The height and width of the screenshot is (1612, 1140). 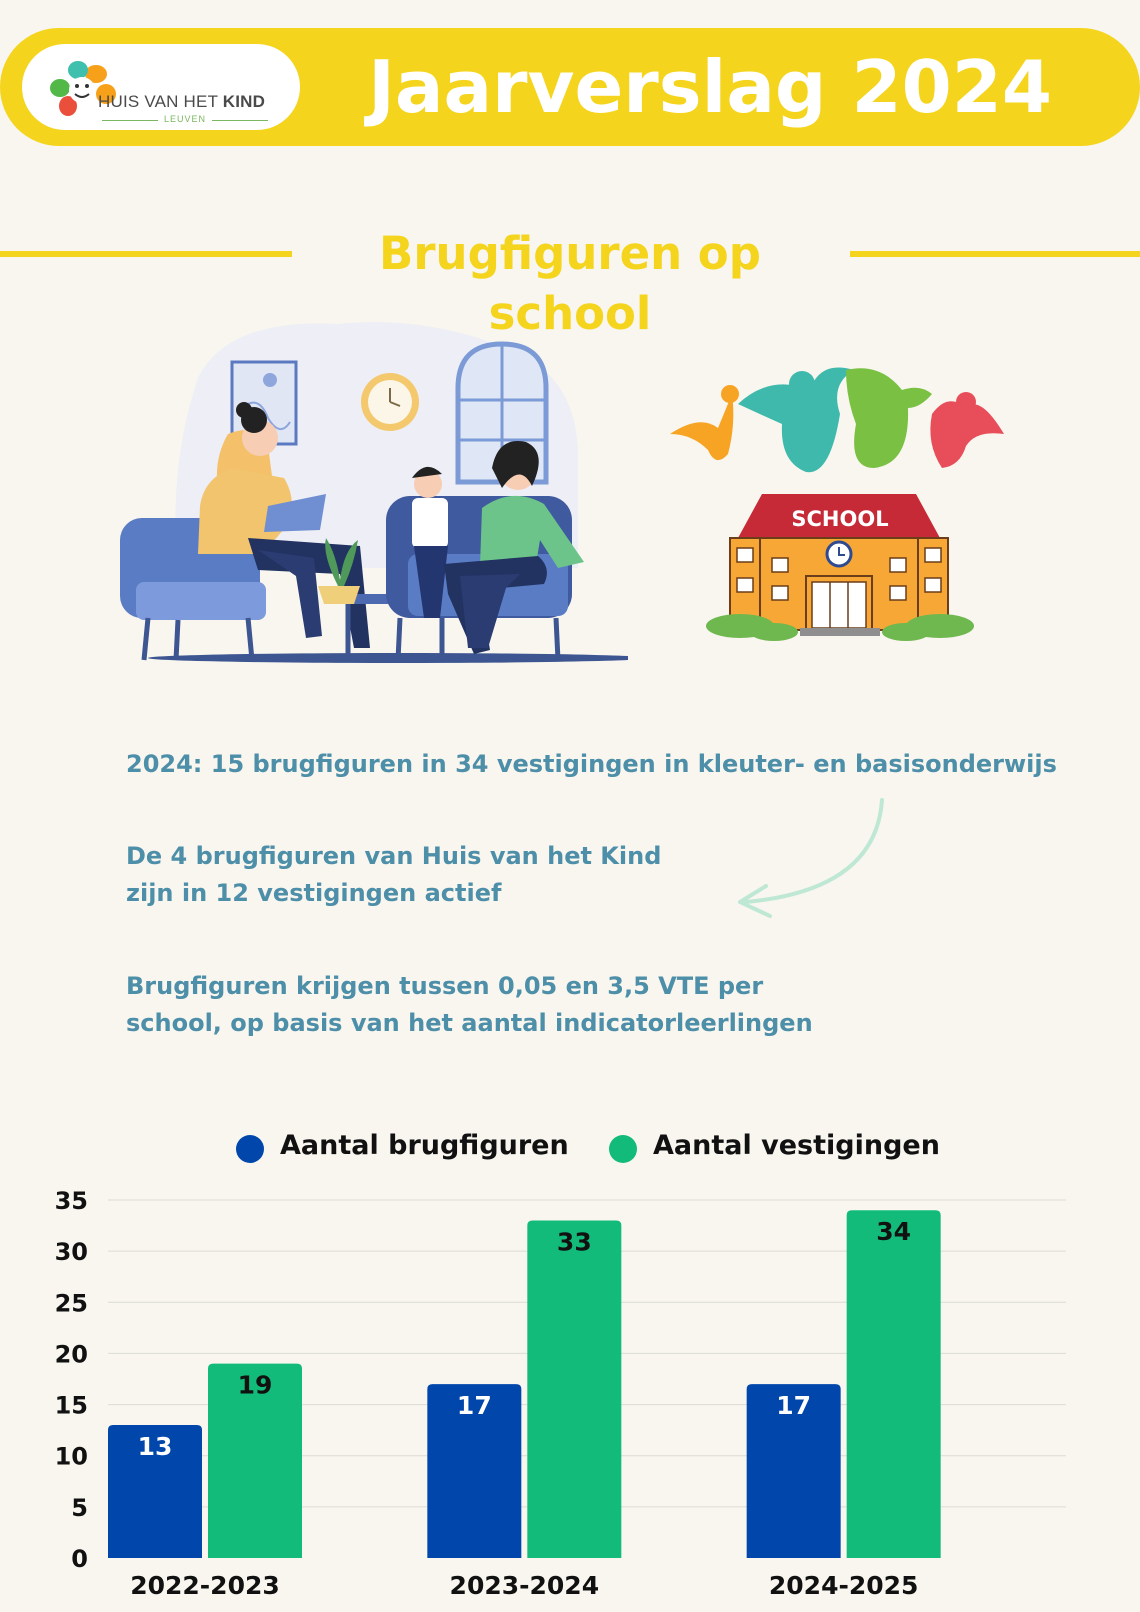 What do you see at coordinates (205, 1585) in the screenshot?
I see `x-tick-label: 2022-2023` at bounding box center [205, 1585].